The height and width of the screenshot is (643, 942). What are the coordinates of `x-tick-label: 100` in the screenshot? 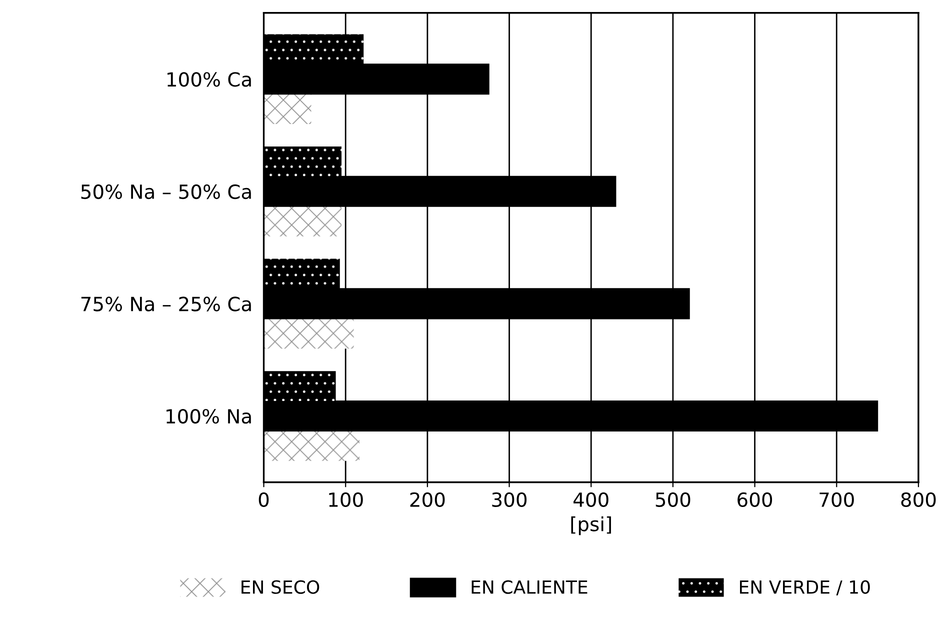 It's located at (346, 500).